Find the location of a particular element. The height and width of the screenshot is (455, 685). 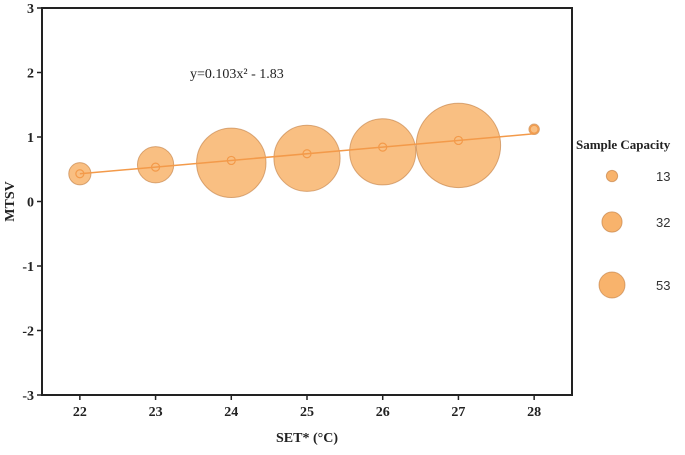

x-tick-label-1: 23 is located at coordinates (156, 412).